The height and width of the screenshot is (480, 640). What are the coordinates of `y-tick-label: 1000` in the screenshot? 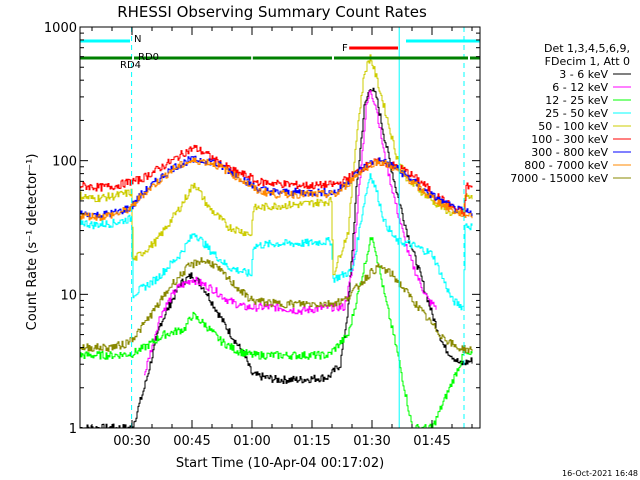 It's located at (60, 28).